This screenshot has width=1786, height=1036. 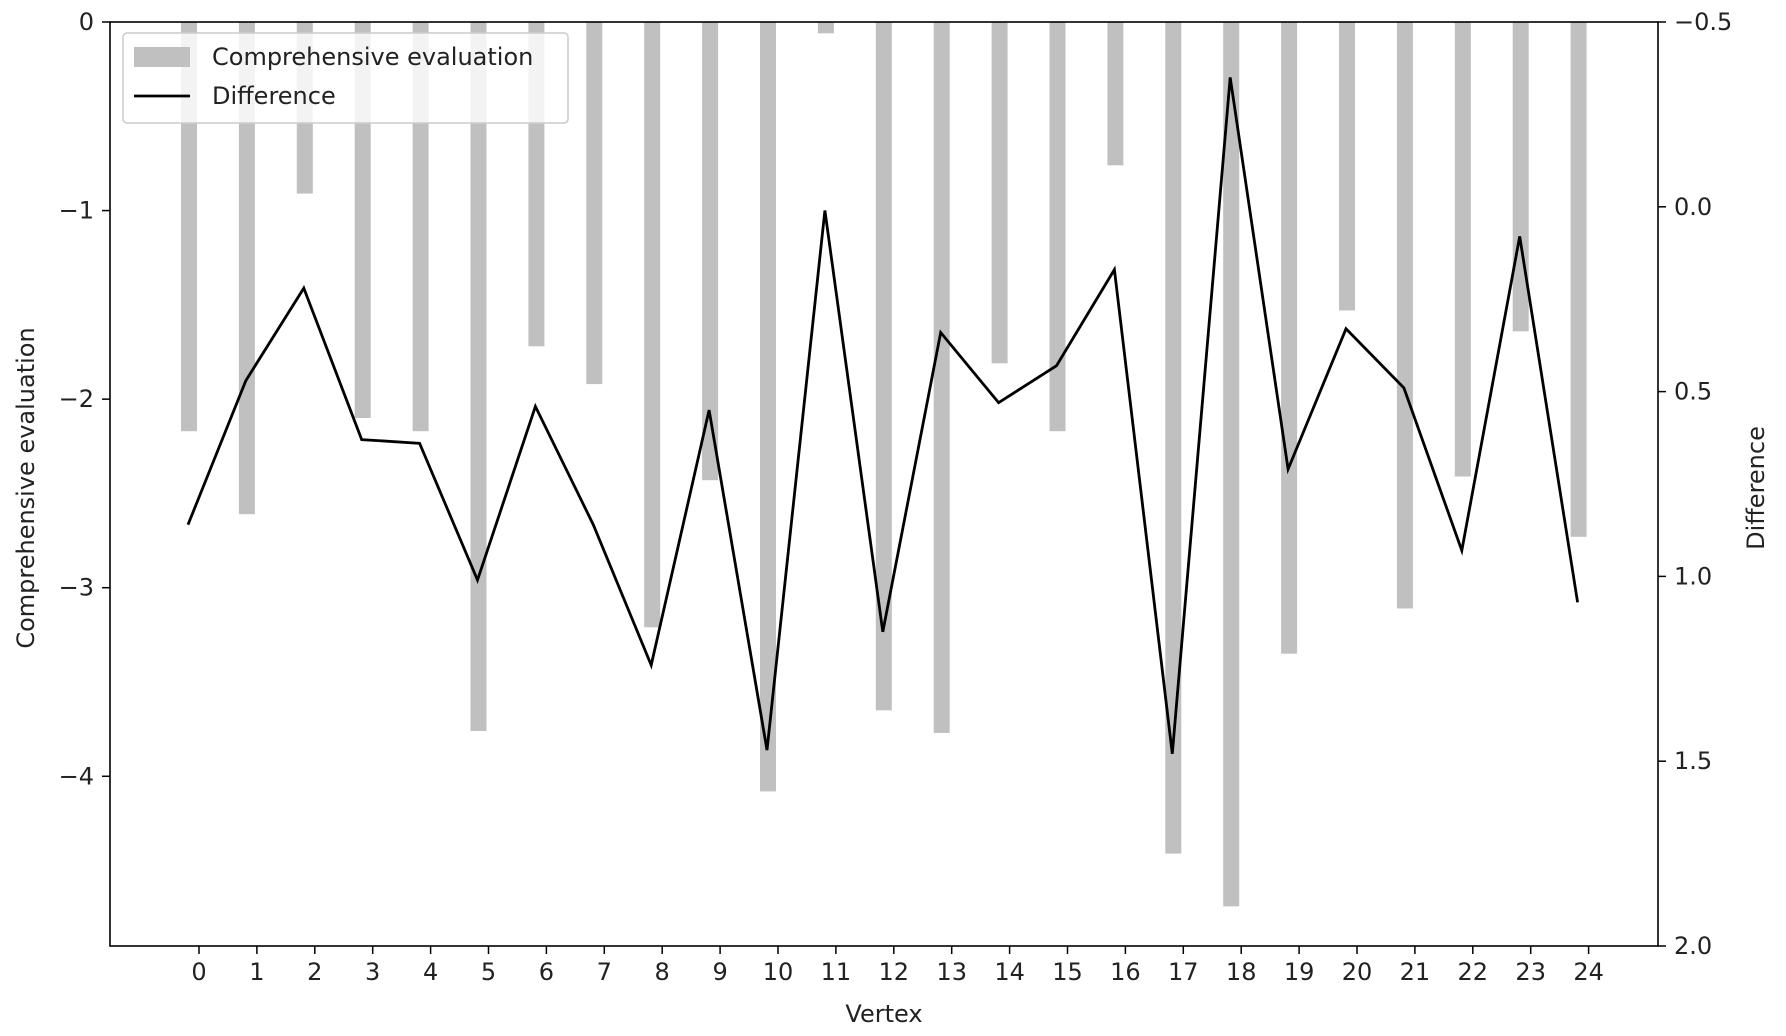 What do you see at coordinates (314, 972) in the screenshot?
I see `x-tick-label: 2` at bounding box center [314, 972].